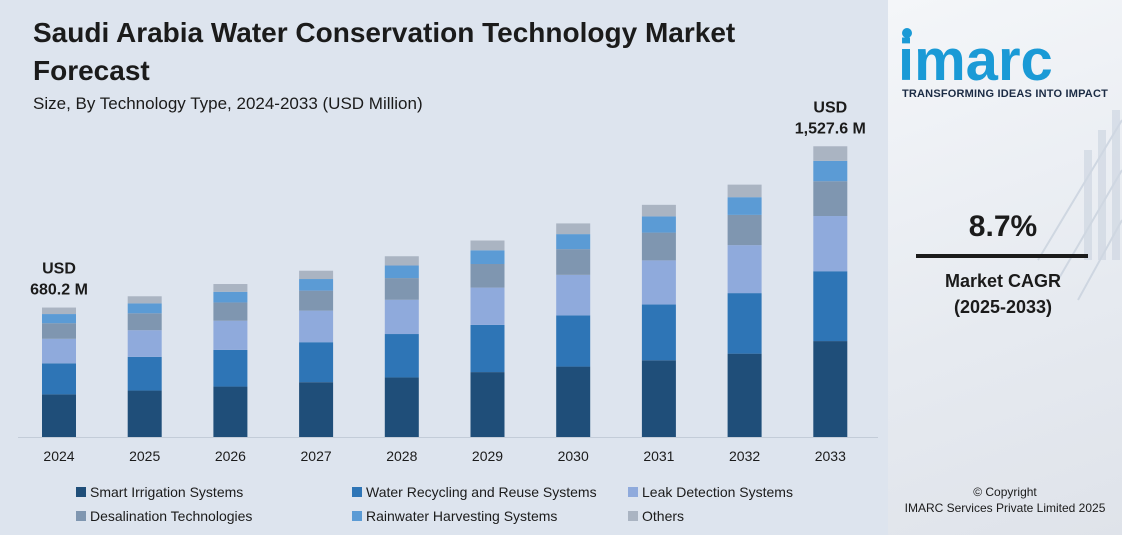 The image size is (1122, 535). I want to click on x-tick-label: 2024, so click(58, 456).